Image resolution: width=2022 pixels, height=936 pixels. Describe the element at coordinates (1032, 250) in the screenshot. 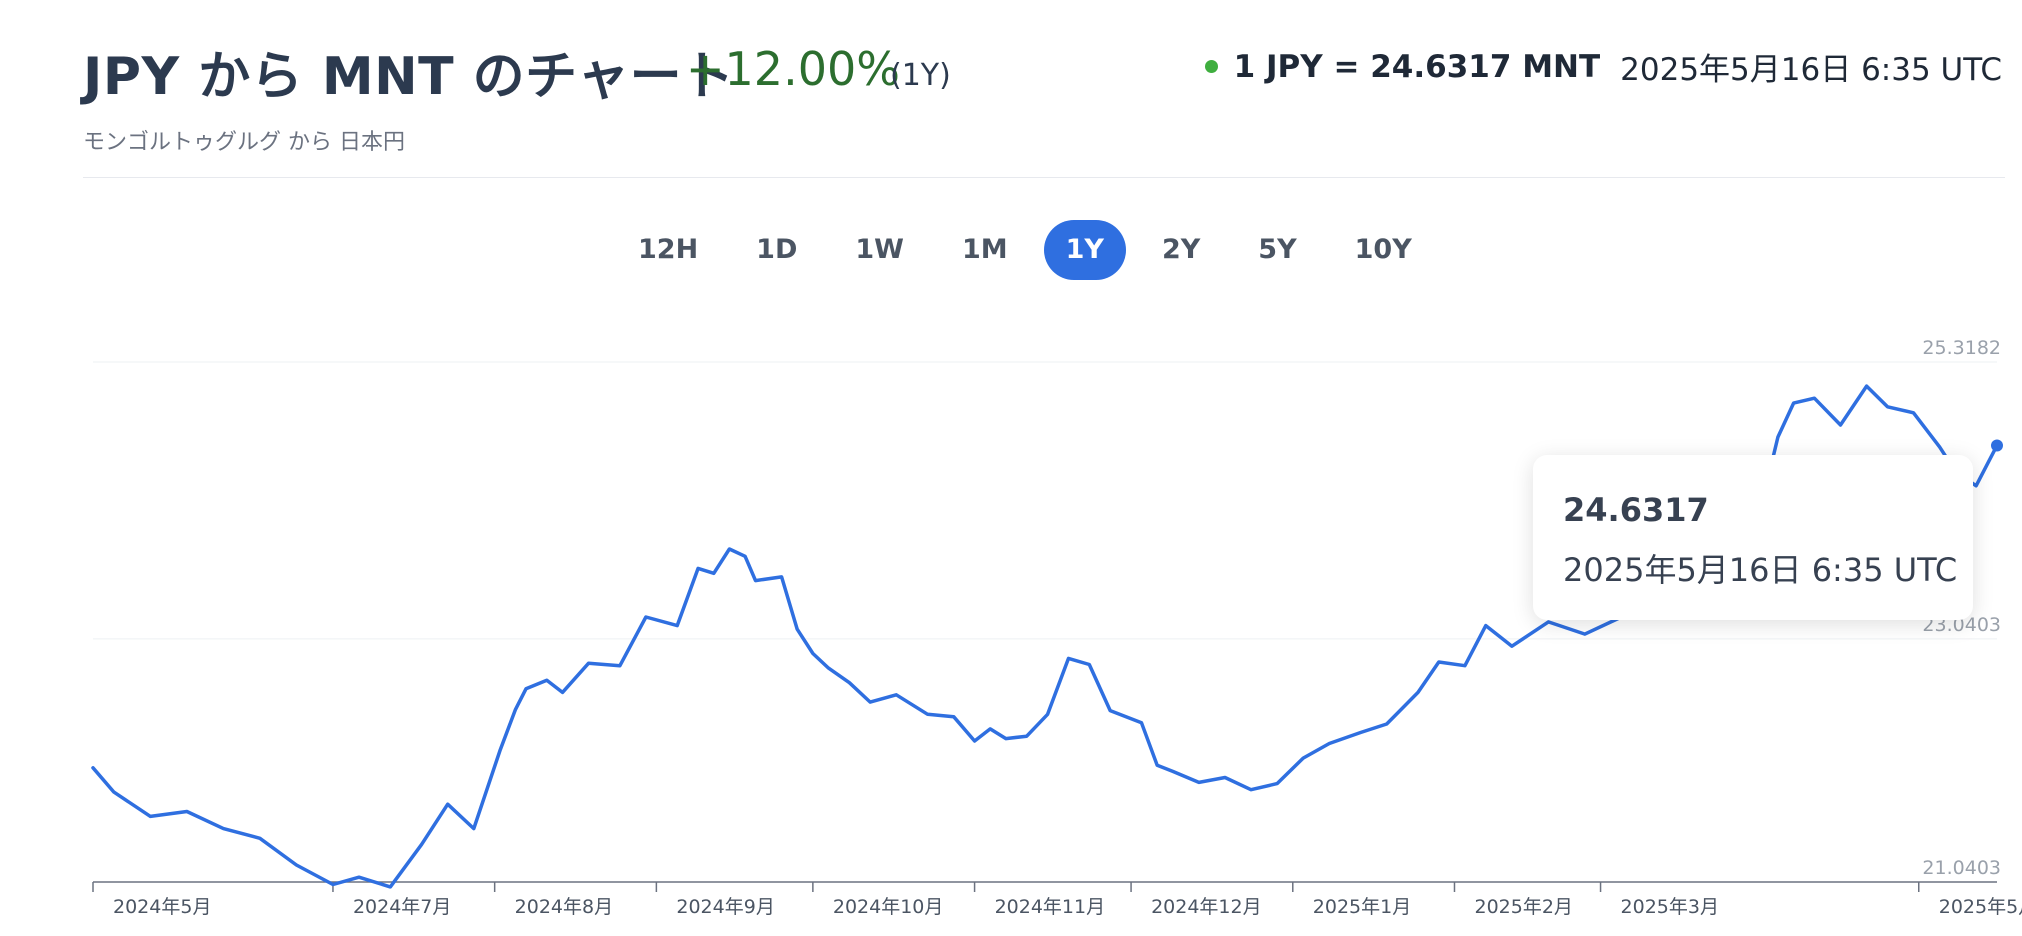

I see `range-tabs: 12H 1D 1W 1M 1Y 2Y 5Y 10Y` at that location.